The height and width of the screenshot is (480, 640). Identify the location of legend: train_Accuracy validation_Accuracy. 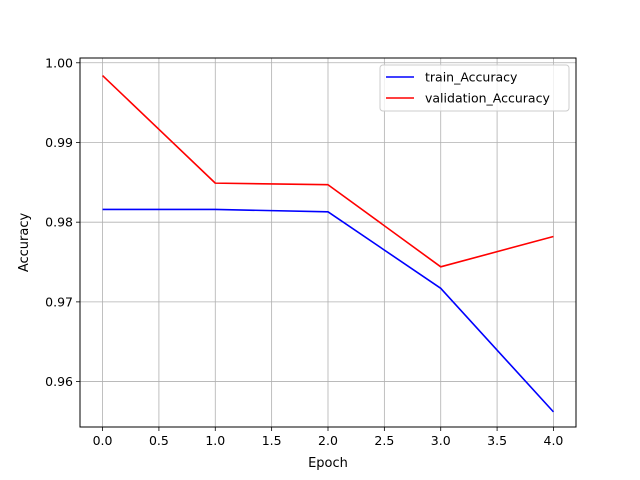
(474, 88).